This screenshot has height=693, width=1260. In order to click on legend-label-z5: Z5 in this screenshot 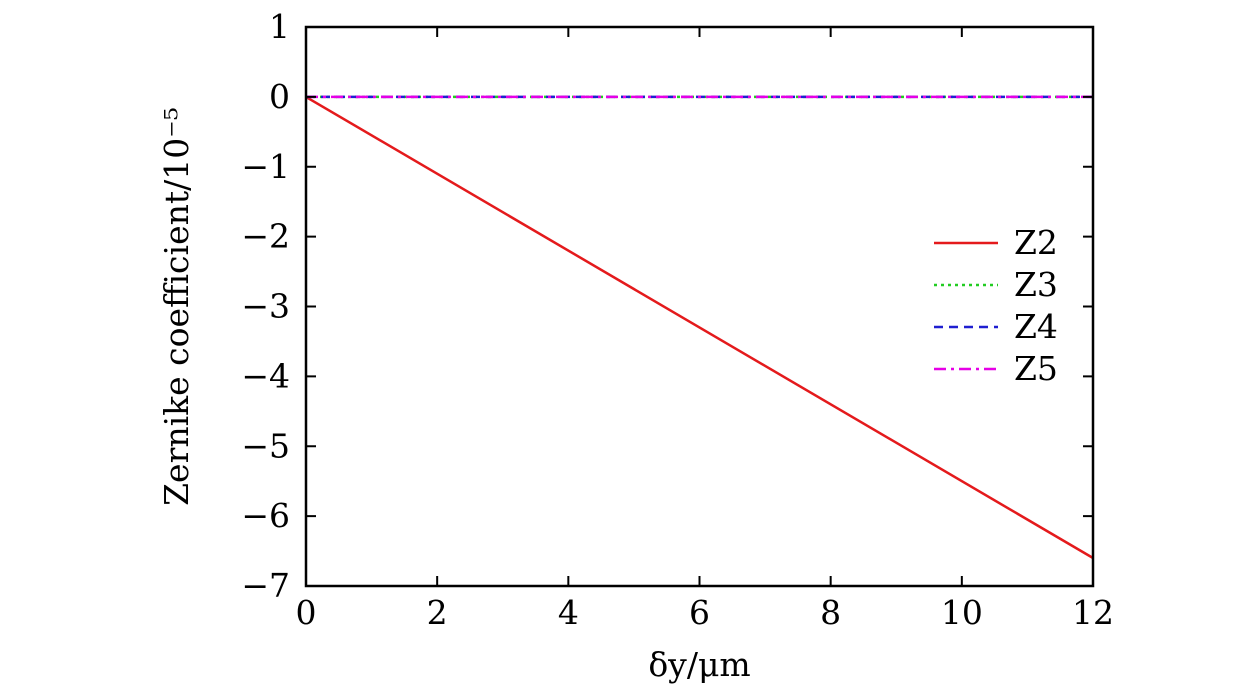, I will do `click(1036, 368)`.